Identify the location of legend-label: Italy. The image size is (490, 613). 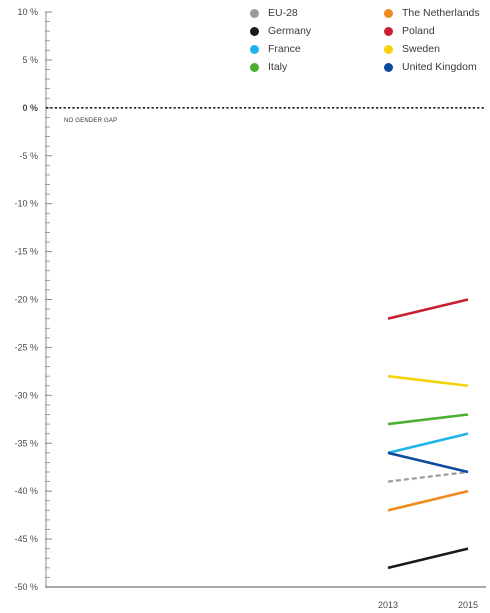
(278, 67).